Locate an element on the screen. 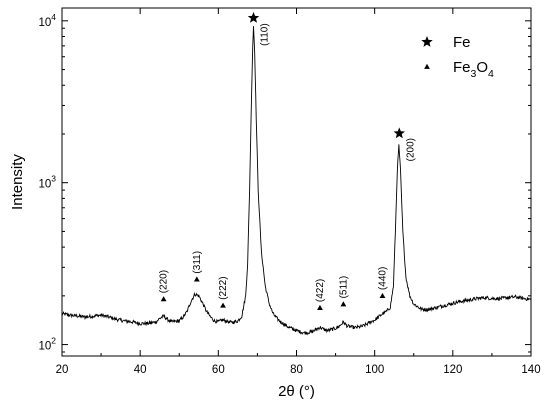 Image resolution: width=550 pixels, height=411 pixels. x-tick-label: 20 is located at coordinates (62, 370).